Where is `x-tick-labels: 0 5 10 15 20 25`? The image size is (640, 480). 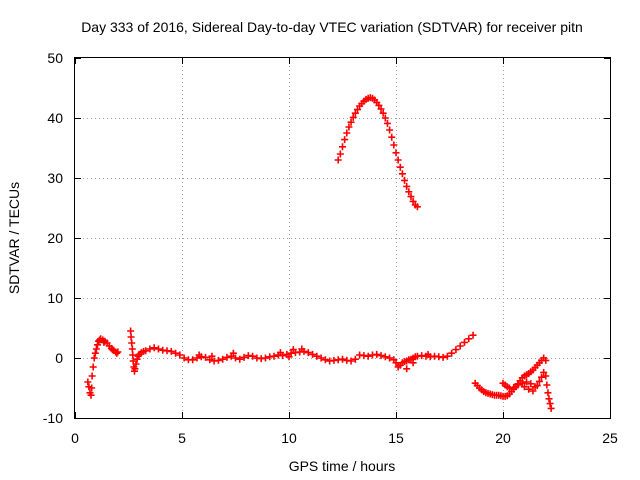 x-tick-labels: 0 5 10 15 20 25 is located at coordinates (344, 438).